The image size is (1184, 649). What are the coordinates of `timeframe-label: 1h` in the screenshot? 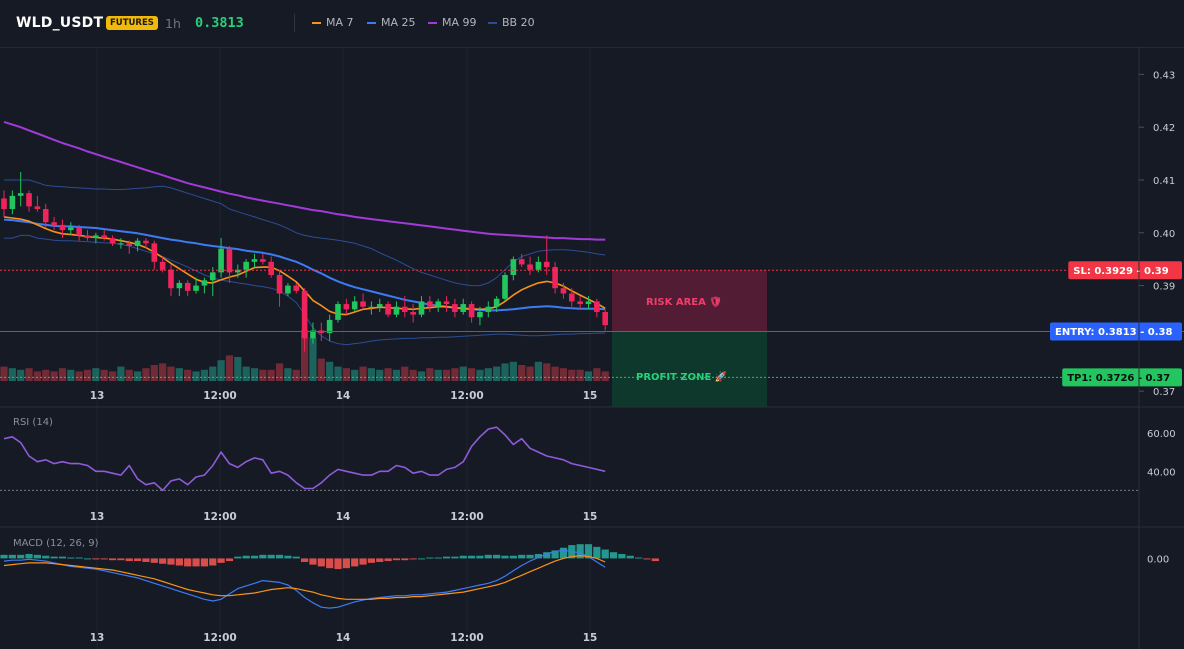 It's located at (173, 23).